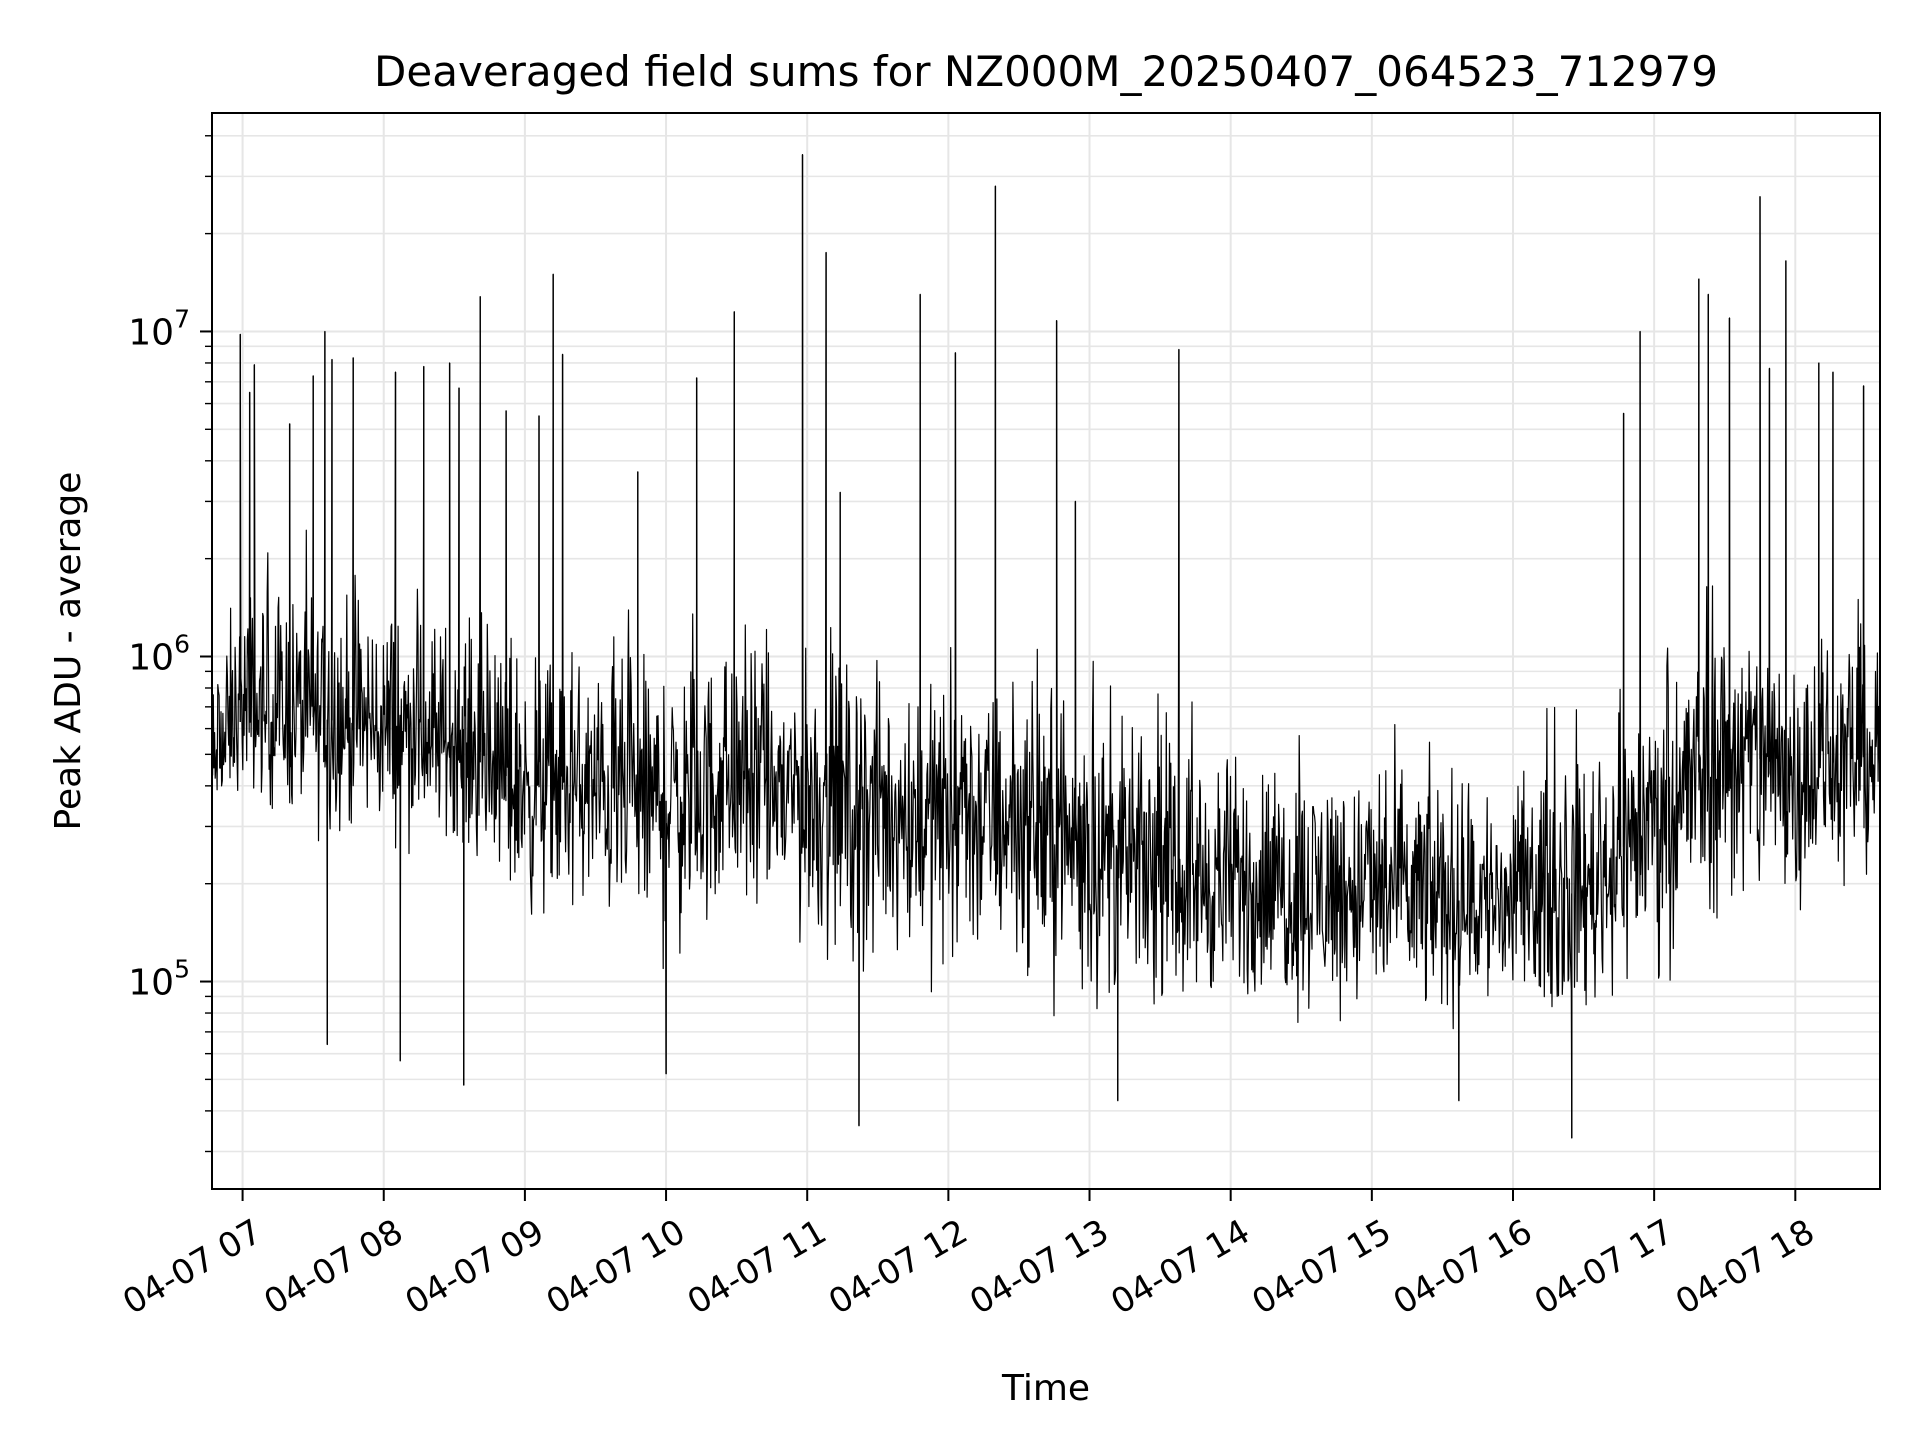  What do you see at coordinates (68, 651) in the screenshot?
I see `y-axis-label: Peak ADU - average` at bounding box center [68, 651].